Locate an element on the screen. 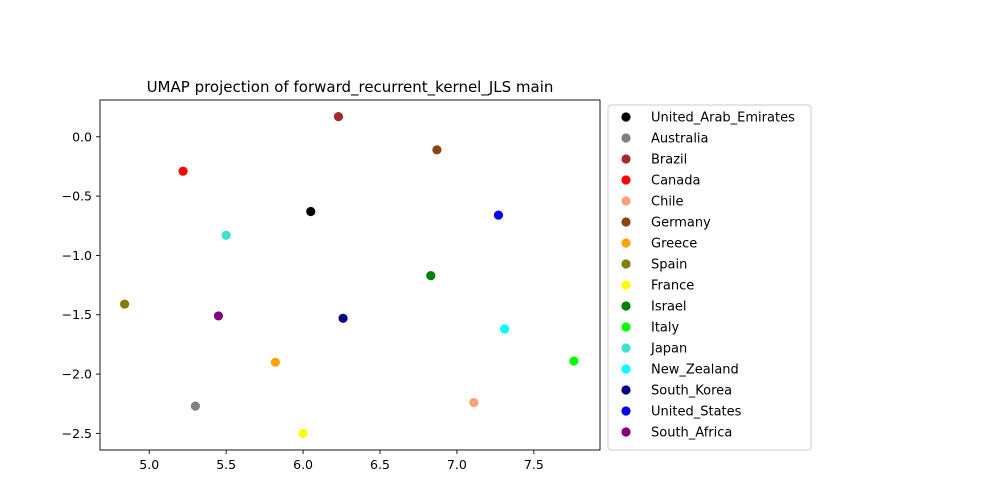 The width and height of the screenshot is (1000, 500). scatter-point-australia is located at coordinates (195, 406).